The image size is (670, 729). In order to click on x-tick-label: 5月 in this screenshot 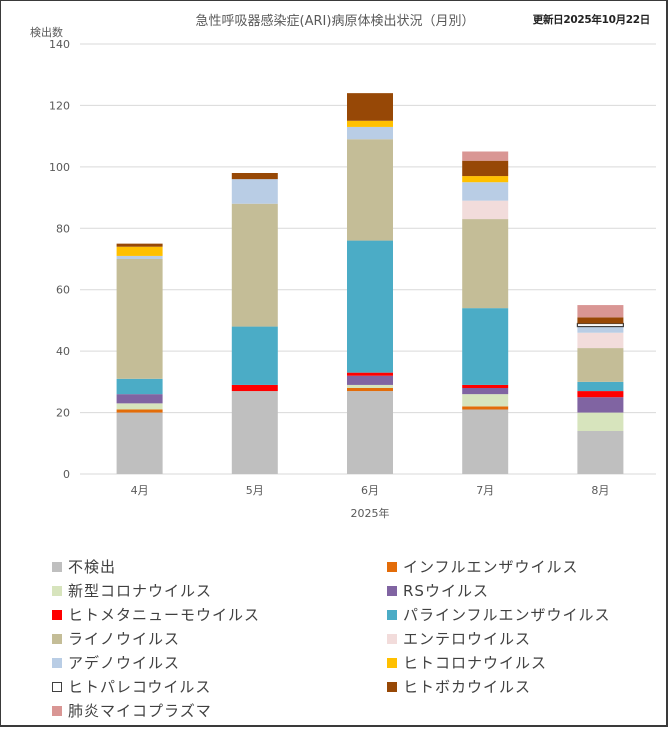, I will do `click(255, 490)`.